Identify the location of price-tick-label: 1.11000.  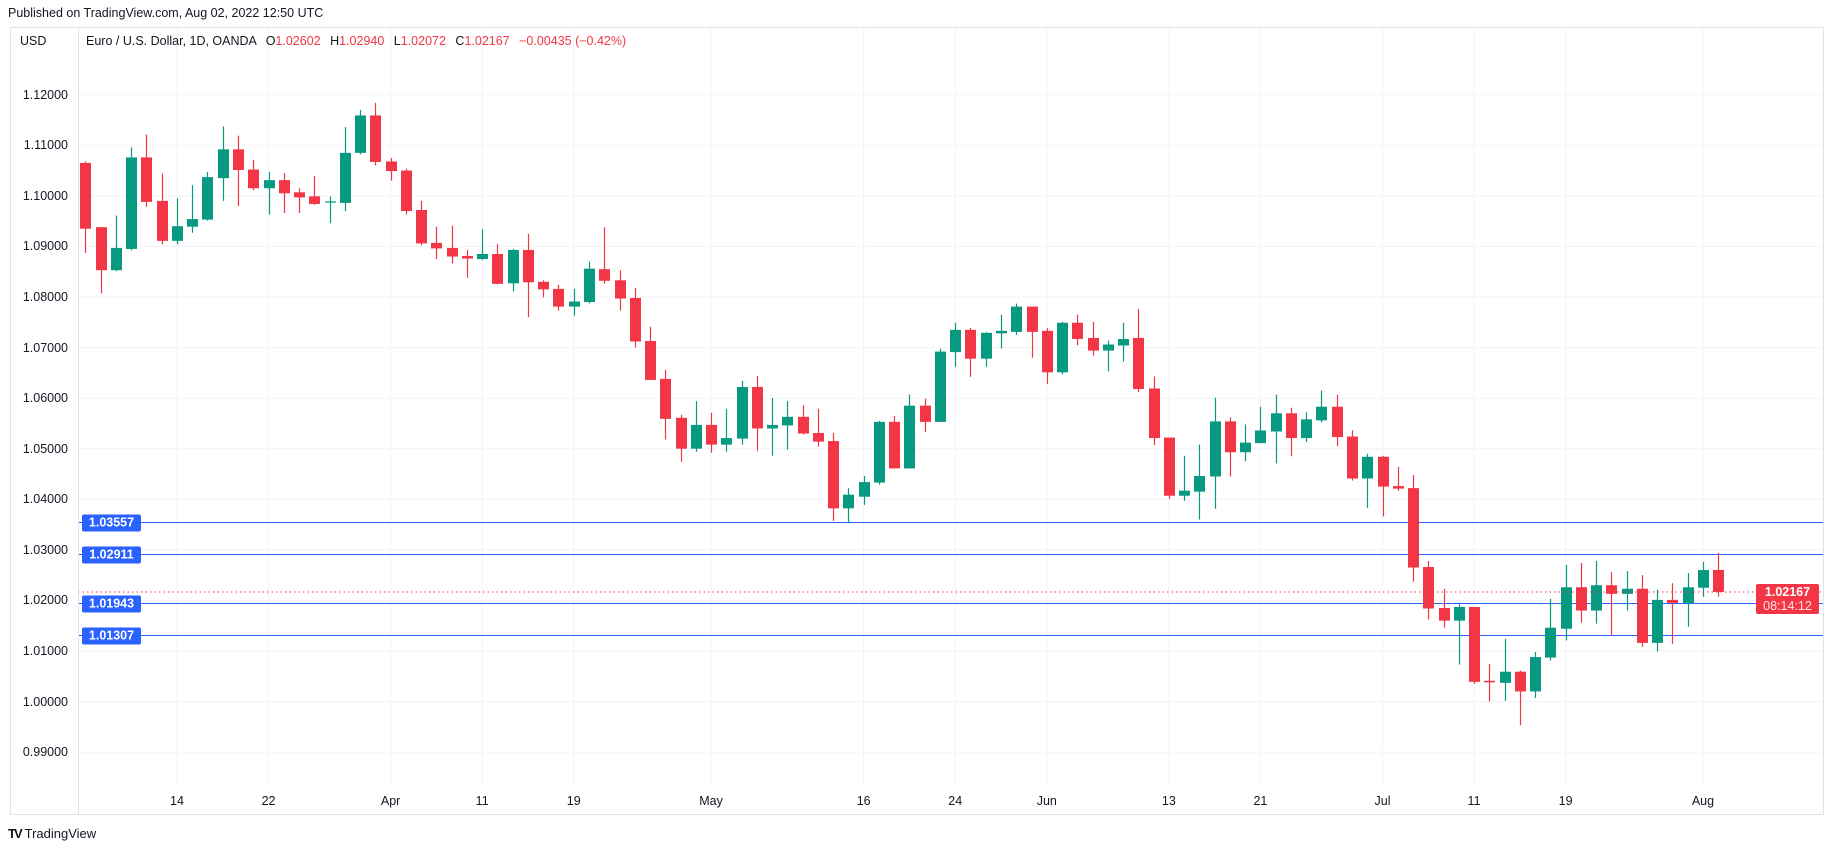
(45, 145).